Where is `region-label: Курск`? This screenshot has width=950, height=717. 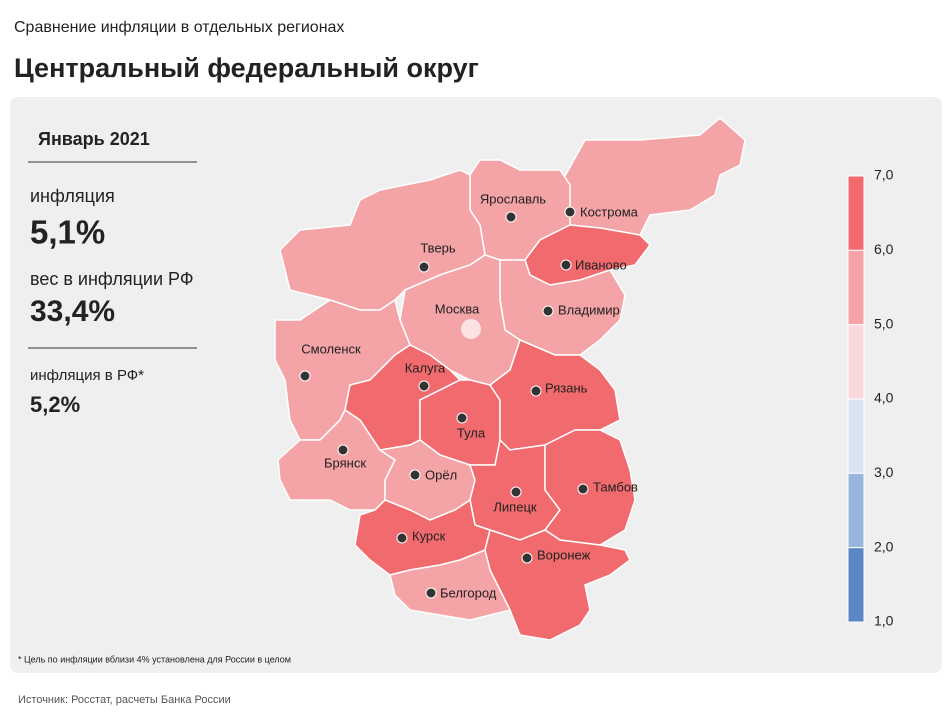
region-label: Курск is located at coordinates (429, 535).